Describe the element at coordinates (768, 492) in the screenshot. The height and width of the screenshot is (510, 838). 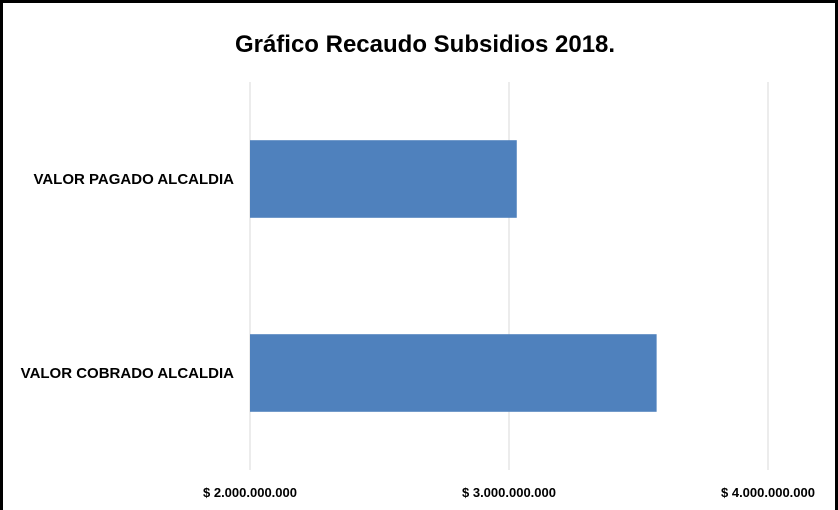
I see `x-tick-label: $ 4.000.000.000` at that location.